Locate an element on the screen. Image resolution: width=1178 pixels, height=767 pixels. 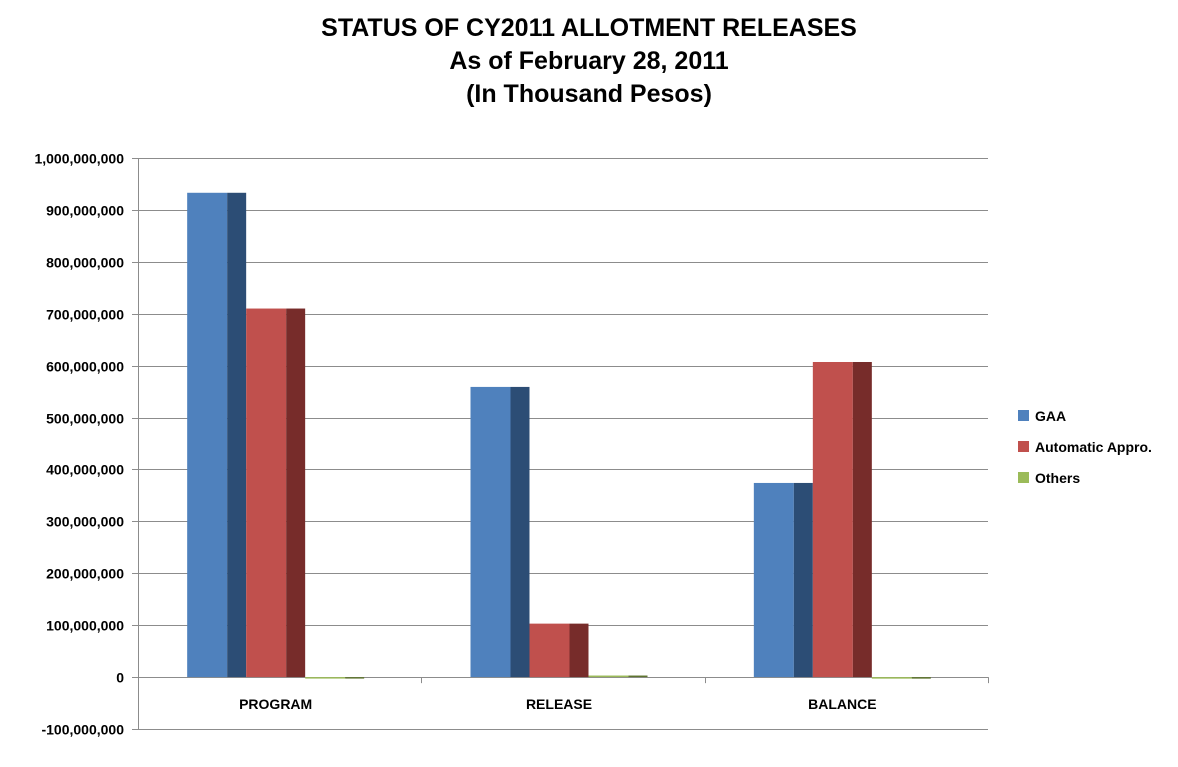
bar-side-gaa-balance is located at coordinates (803, 580).